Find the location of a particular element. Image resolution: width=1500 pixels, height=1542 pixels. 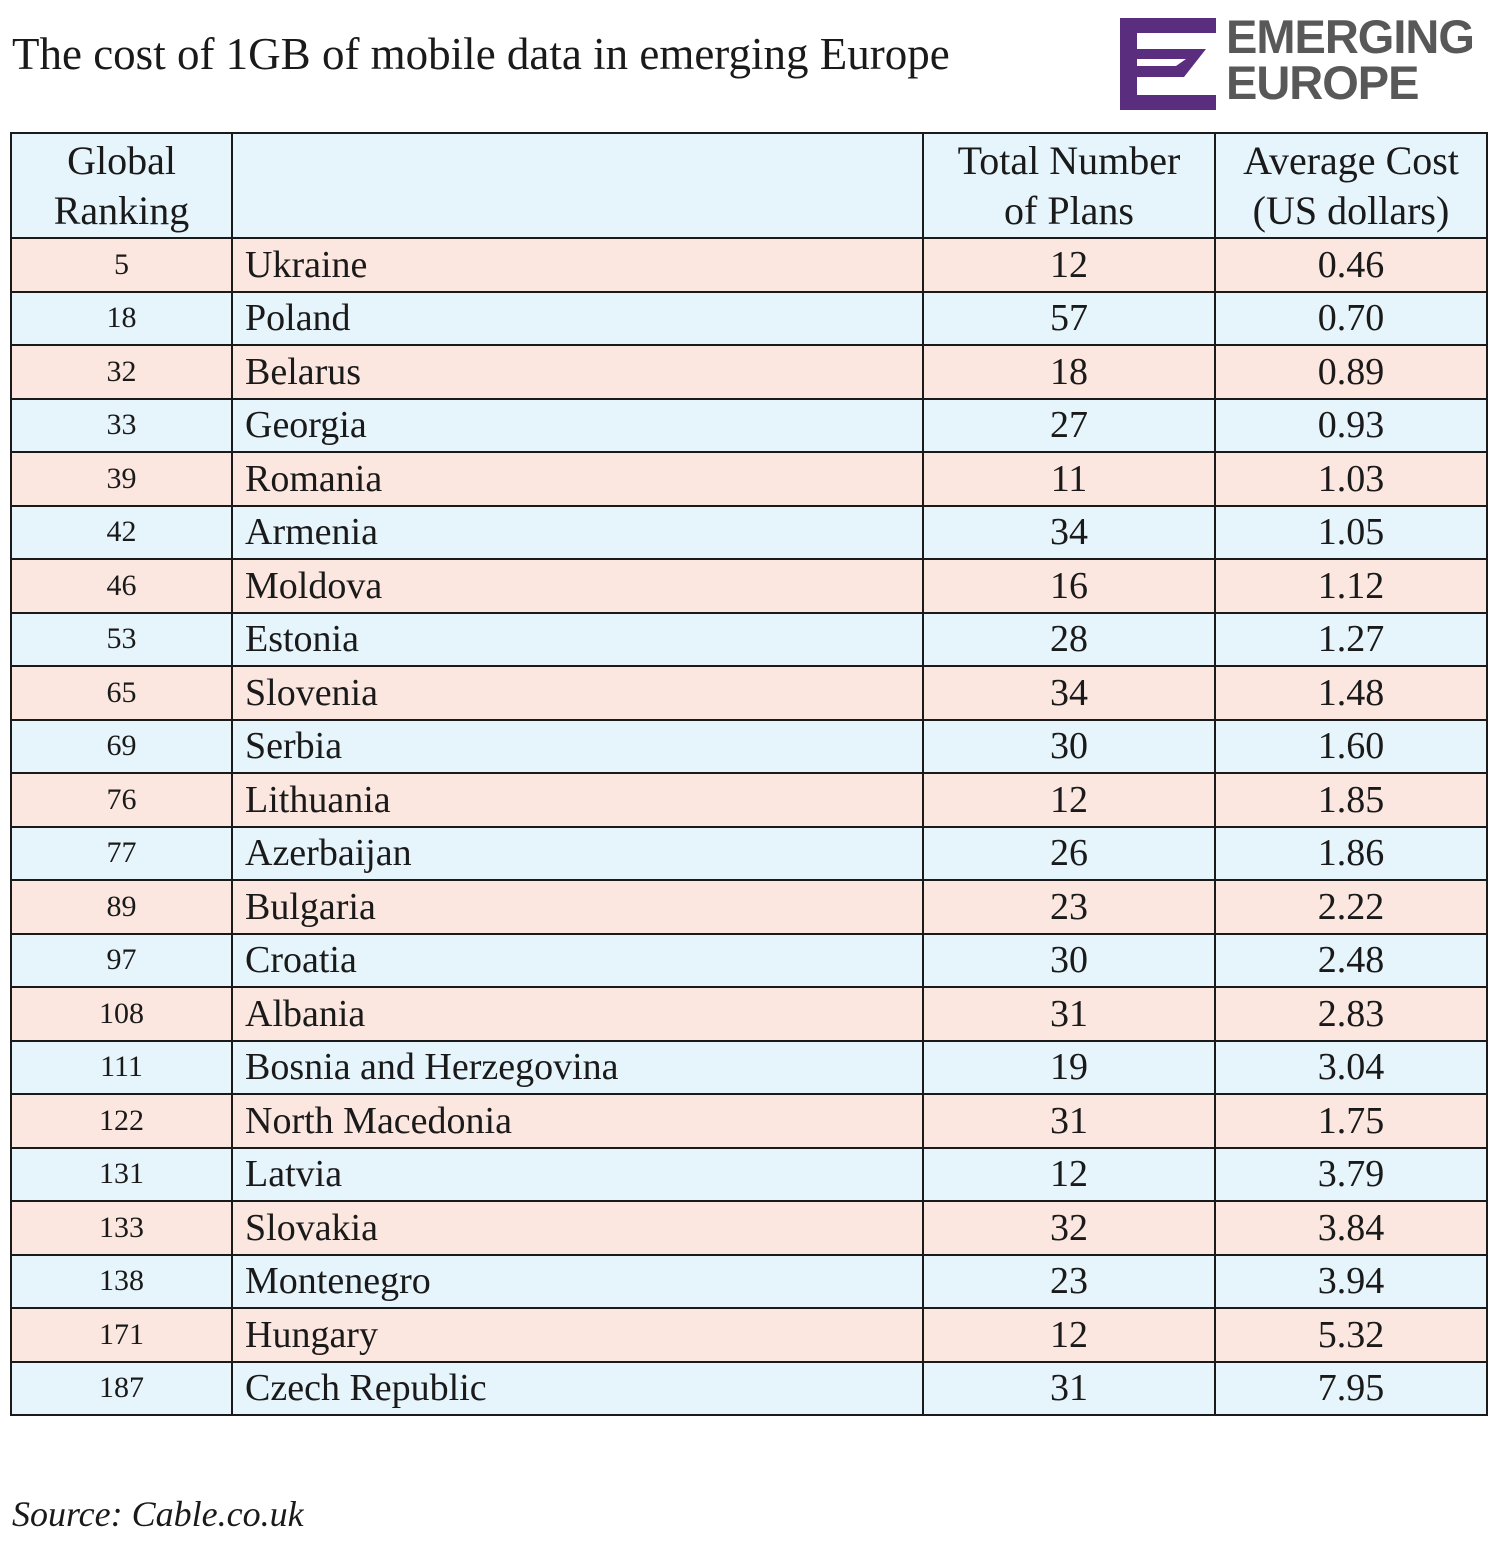

cost-cell: 3.84 is located at coordinates (1351, 1228).